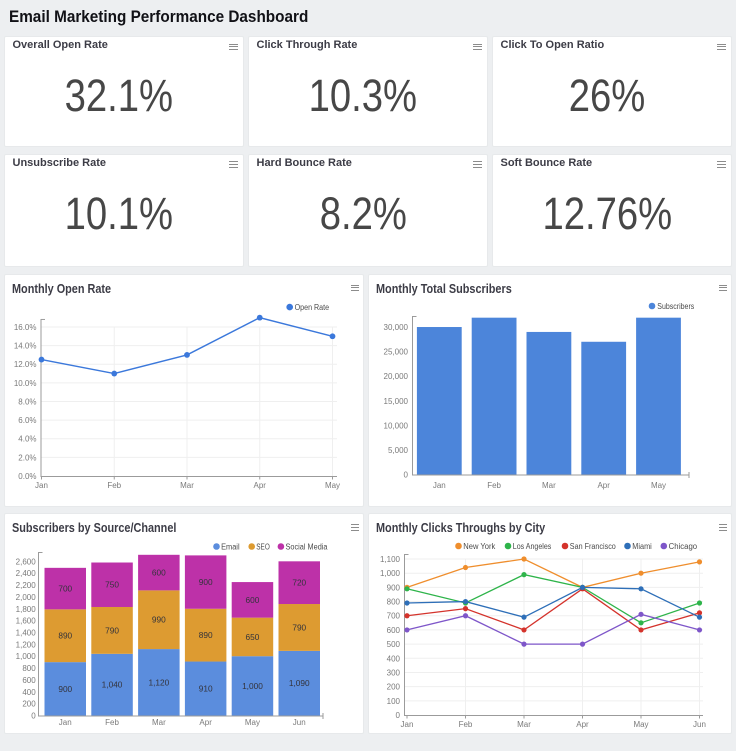 This screenshot has height=751, width=736. Describe the element at coordinates (394, 644) in the screenshot. I see `svg-text: 500` at that location.